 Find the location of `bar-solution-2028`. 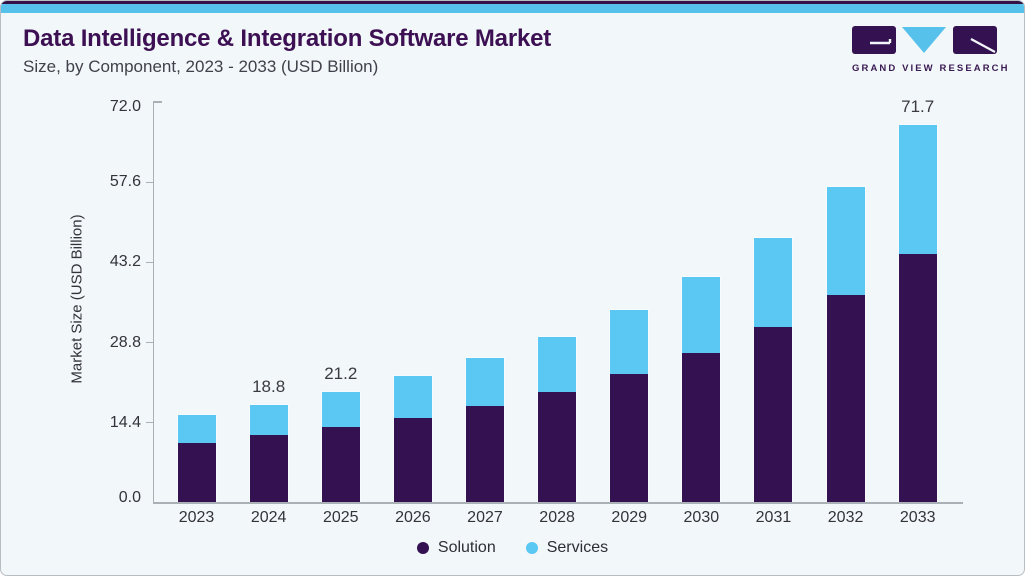

bar-solution-2028 is located at coordinates (557, 446).